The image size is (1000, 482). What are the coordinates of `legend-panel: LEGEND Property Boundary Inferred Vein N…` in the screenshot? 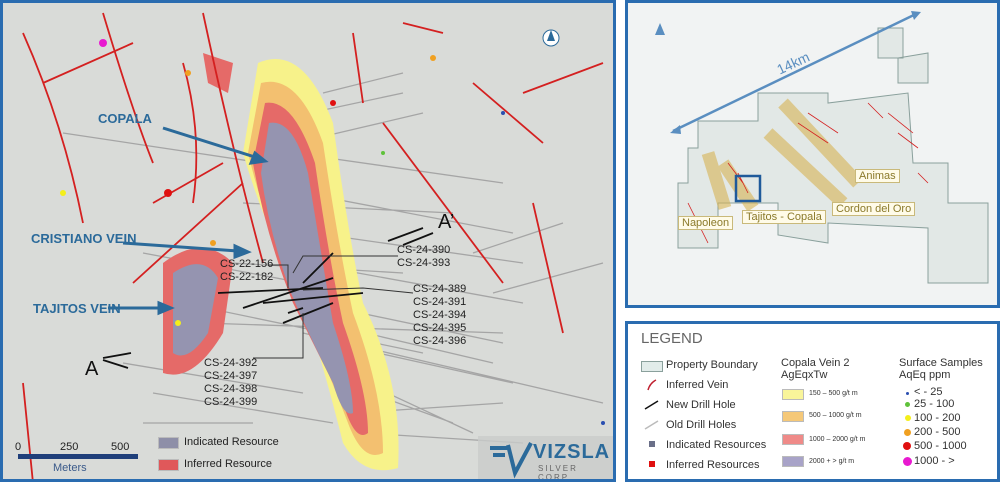 It's located at (812, 401).